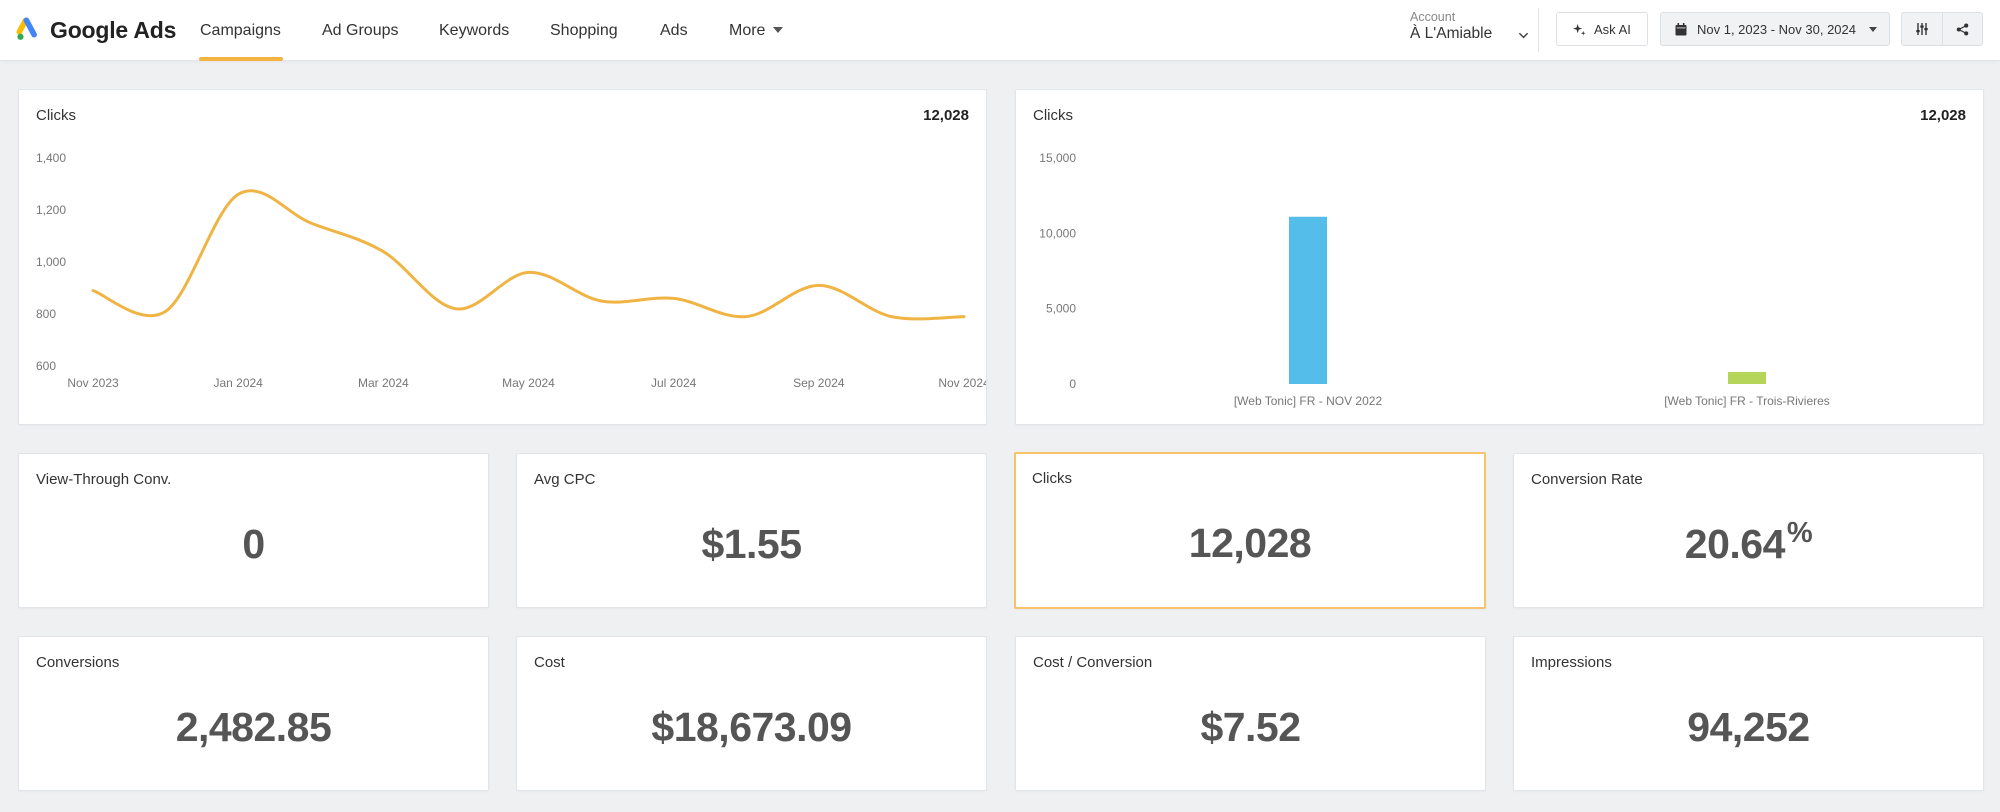 This screenshot has width=2000, height=812. I want to click on calendar-icon, so click(1681, 28).